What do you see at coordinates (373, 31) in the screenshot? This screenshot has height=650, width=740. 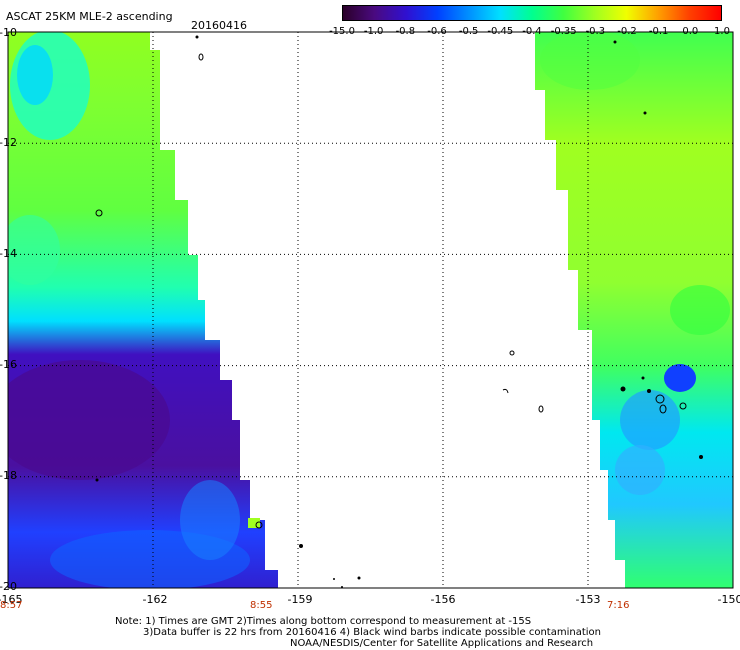 I see `colorbar-label: -1.0` at bounding box center [373, 31].